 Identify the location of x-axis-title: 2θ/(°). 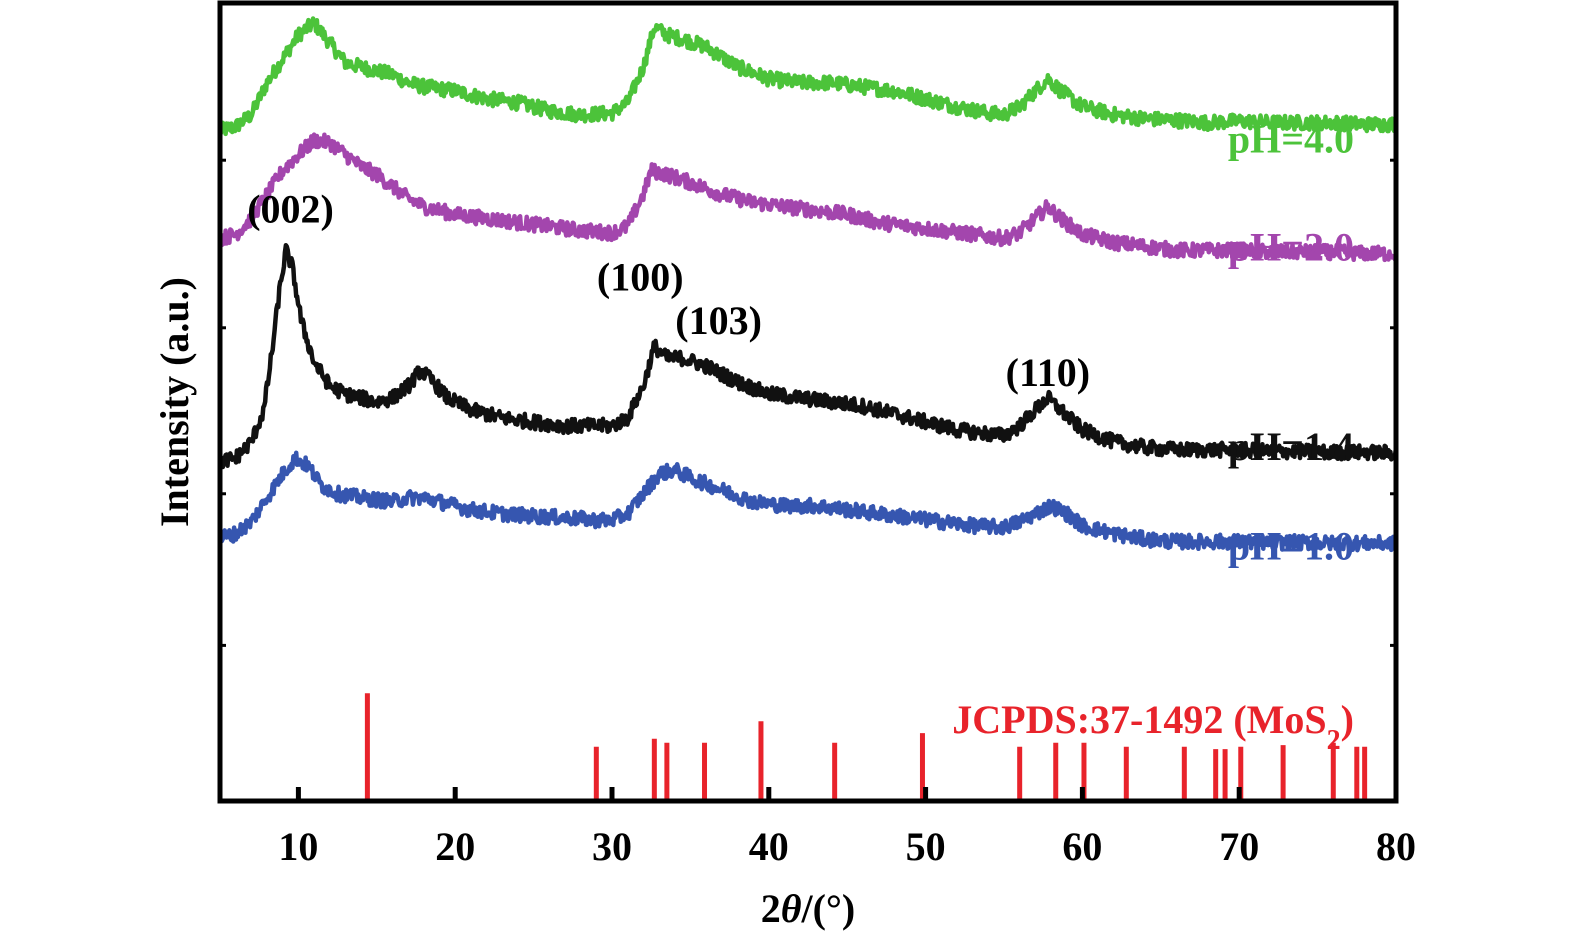
(808, 908).